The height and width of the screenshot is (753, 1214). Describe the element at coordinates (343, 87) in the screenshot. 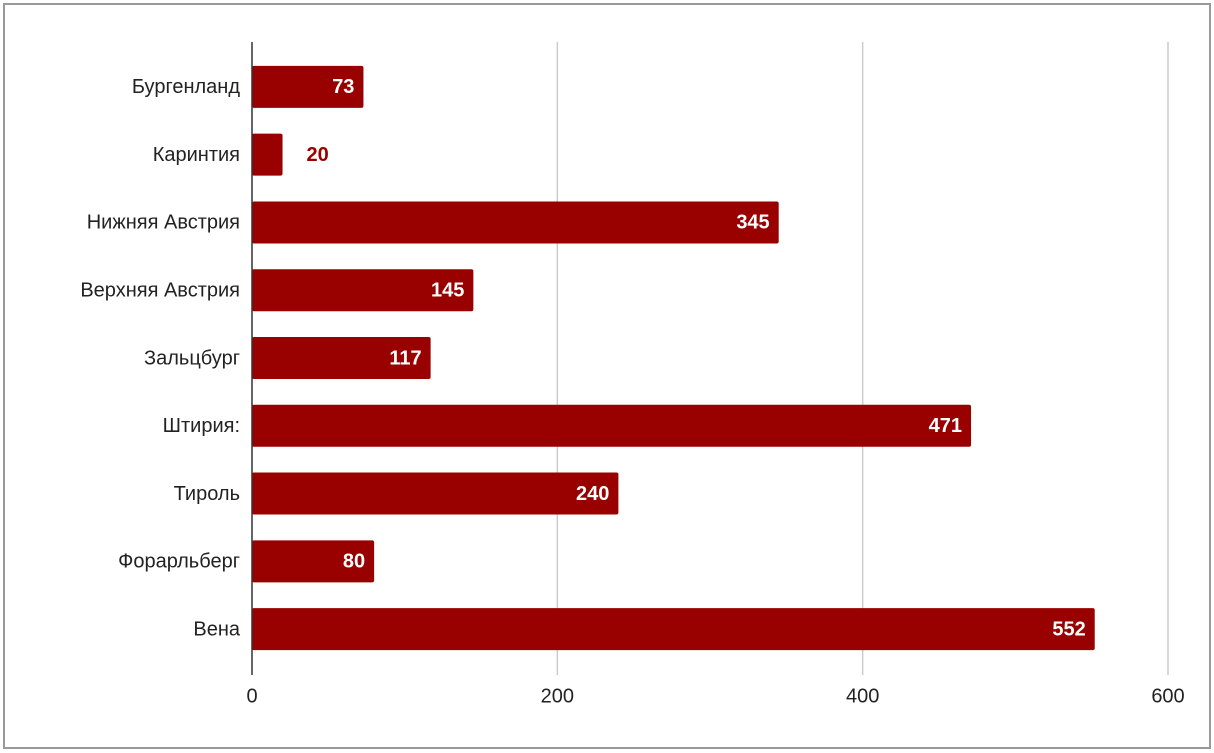

I see `value-label: 73` at that location.